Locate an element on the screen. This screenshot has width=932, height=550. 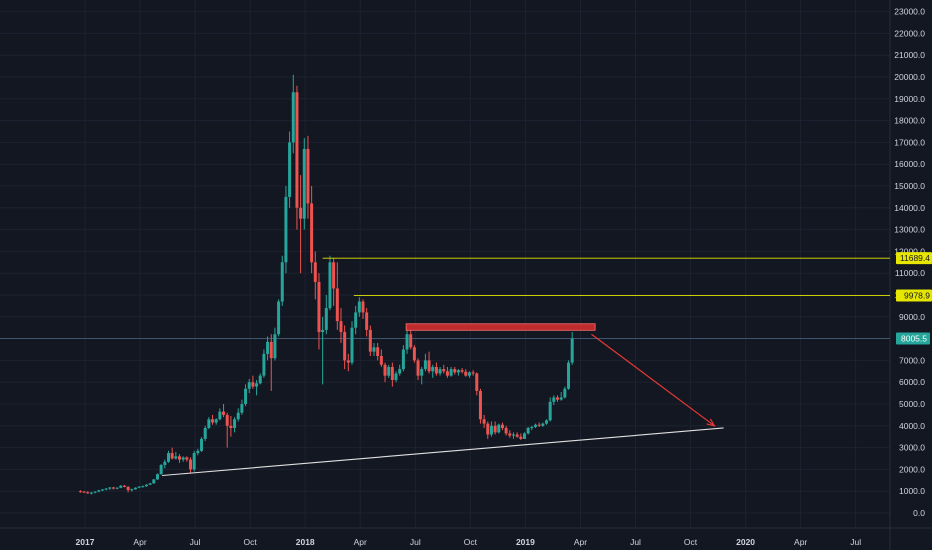
price-tags: 11689.4 9978.9 8005.5 is located at coordinates (914, 298).